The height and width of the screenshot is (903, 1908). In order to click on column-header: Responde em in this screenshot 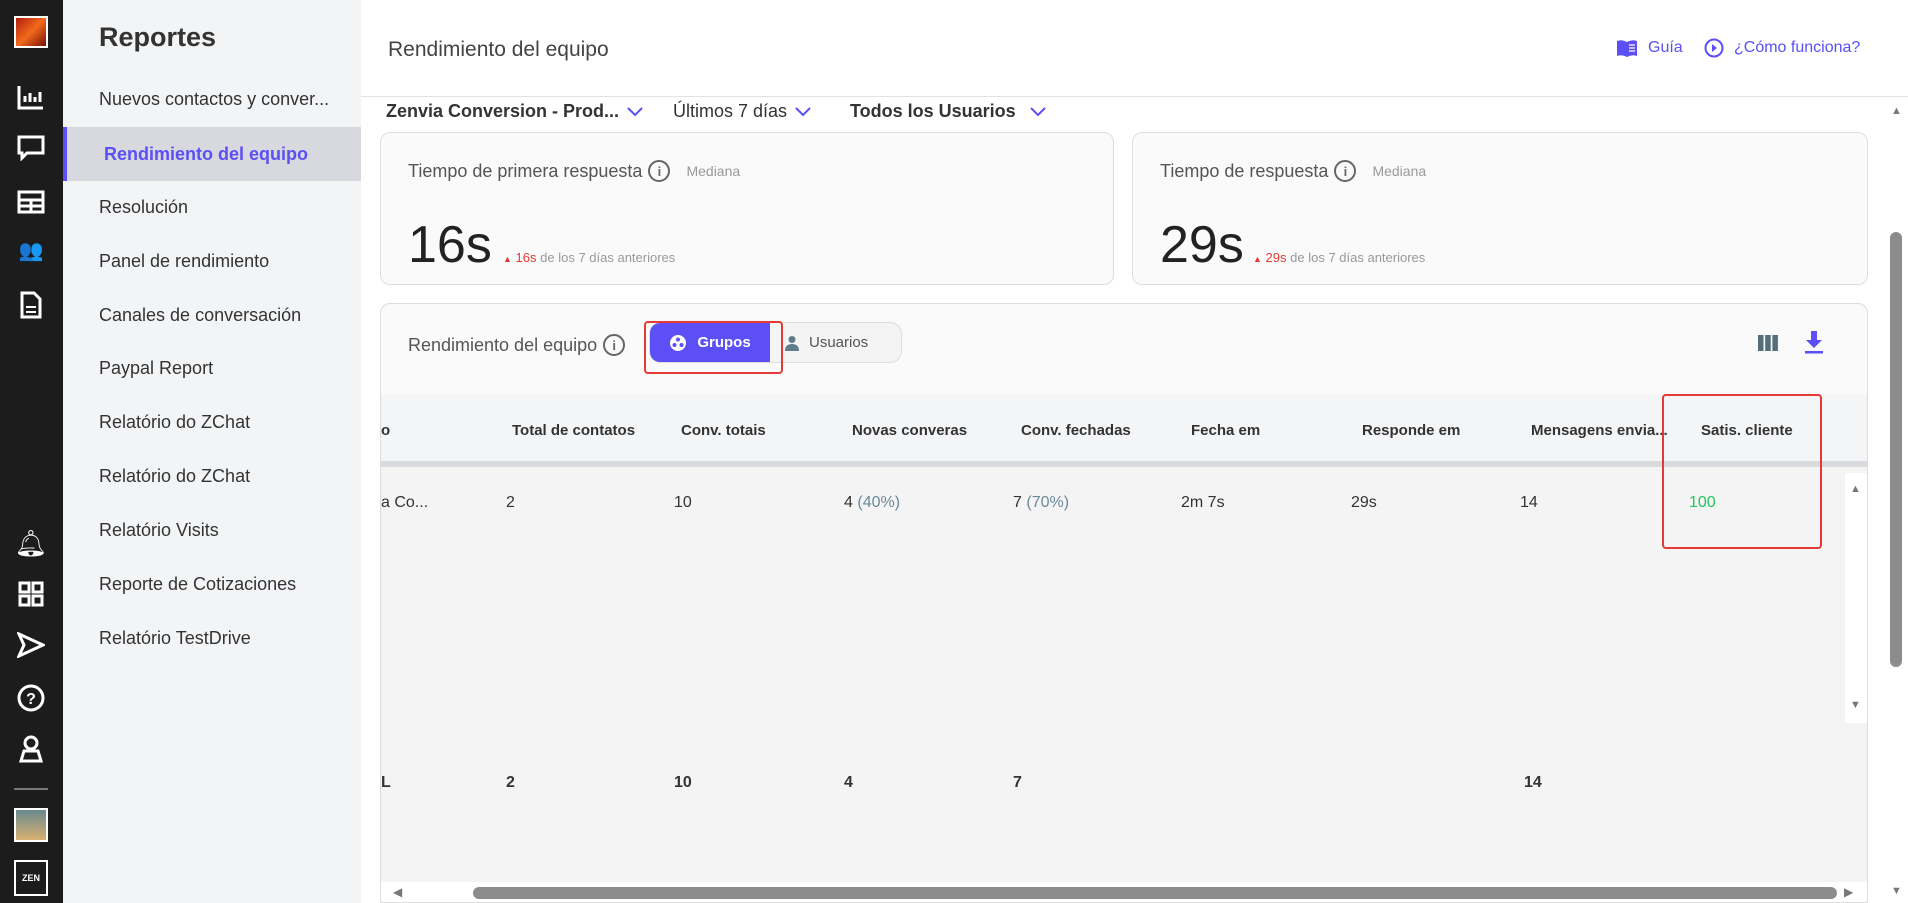, I will do `click(1411, 430)`.